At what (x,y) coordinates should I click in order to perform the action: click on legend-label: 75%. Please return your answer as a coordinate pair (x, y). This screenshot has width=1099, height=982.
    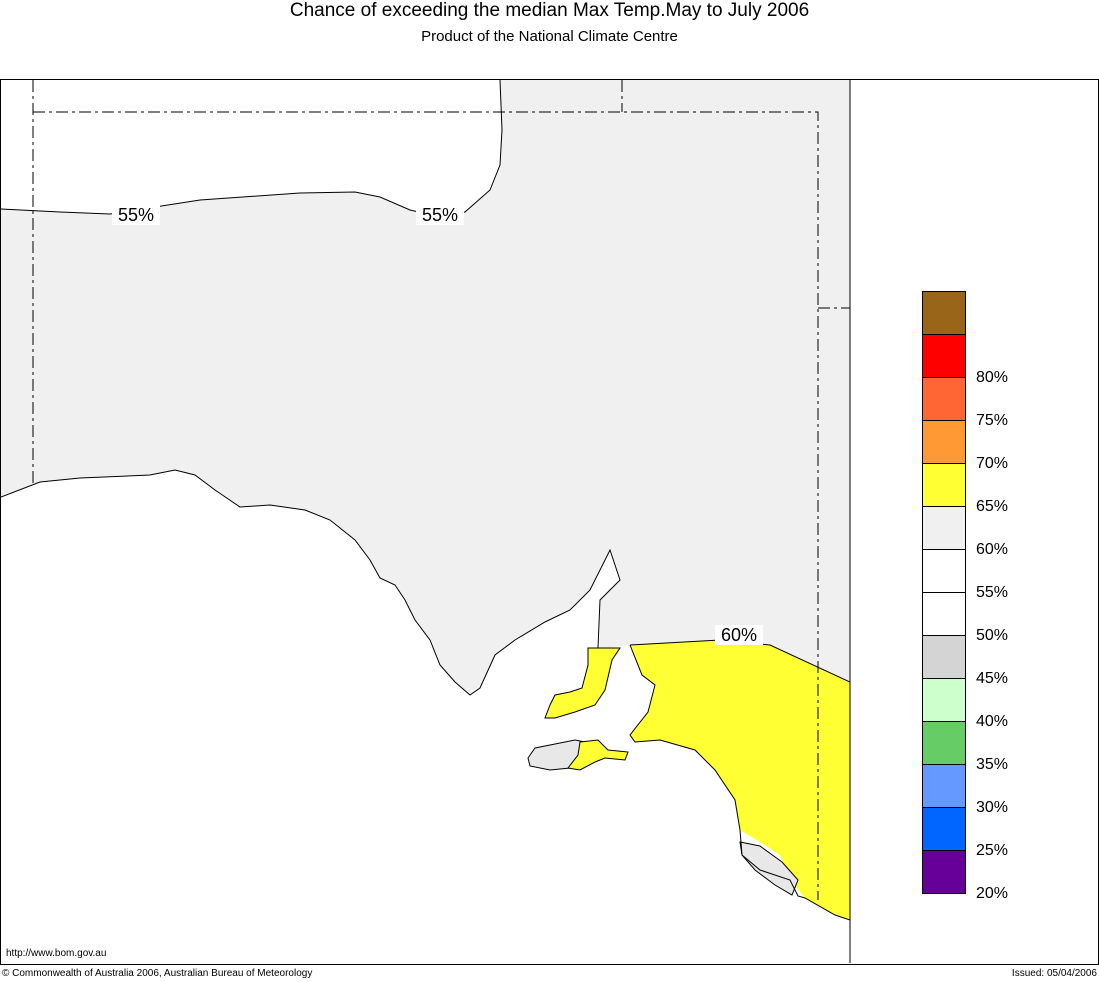
    Looking at the image, I should click on (992, 420).